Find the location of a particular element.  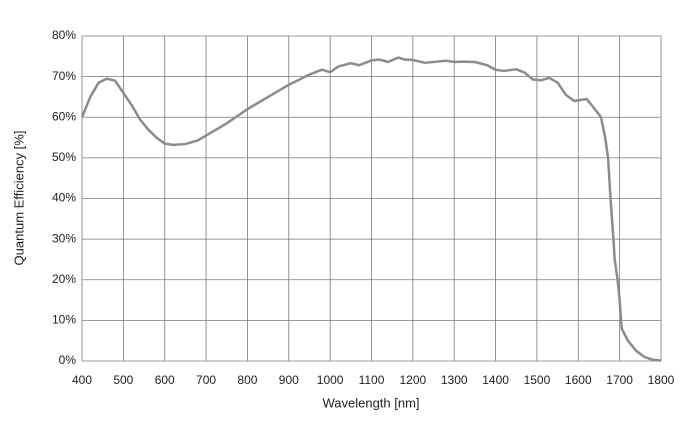

y-tick-label: 50% is located at coordinates (64, 157).